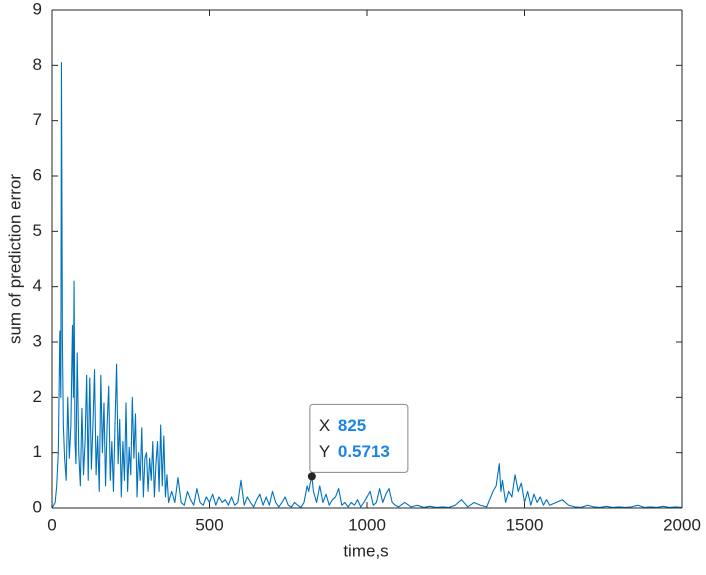  What do you see at coordinates (365, 550) in the screenshot?
I see `x-axis-label: time,s` at bounding box center [365, 550].